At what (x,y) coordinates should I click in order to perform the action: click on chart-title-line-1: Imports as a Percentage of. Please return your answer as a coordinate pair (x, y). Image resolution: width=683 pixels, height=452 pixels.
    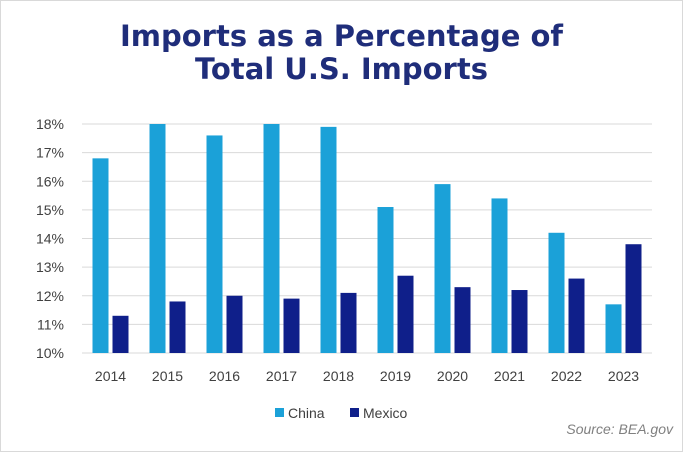
    Looking at the image, I should click on (341, 36).